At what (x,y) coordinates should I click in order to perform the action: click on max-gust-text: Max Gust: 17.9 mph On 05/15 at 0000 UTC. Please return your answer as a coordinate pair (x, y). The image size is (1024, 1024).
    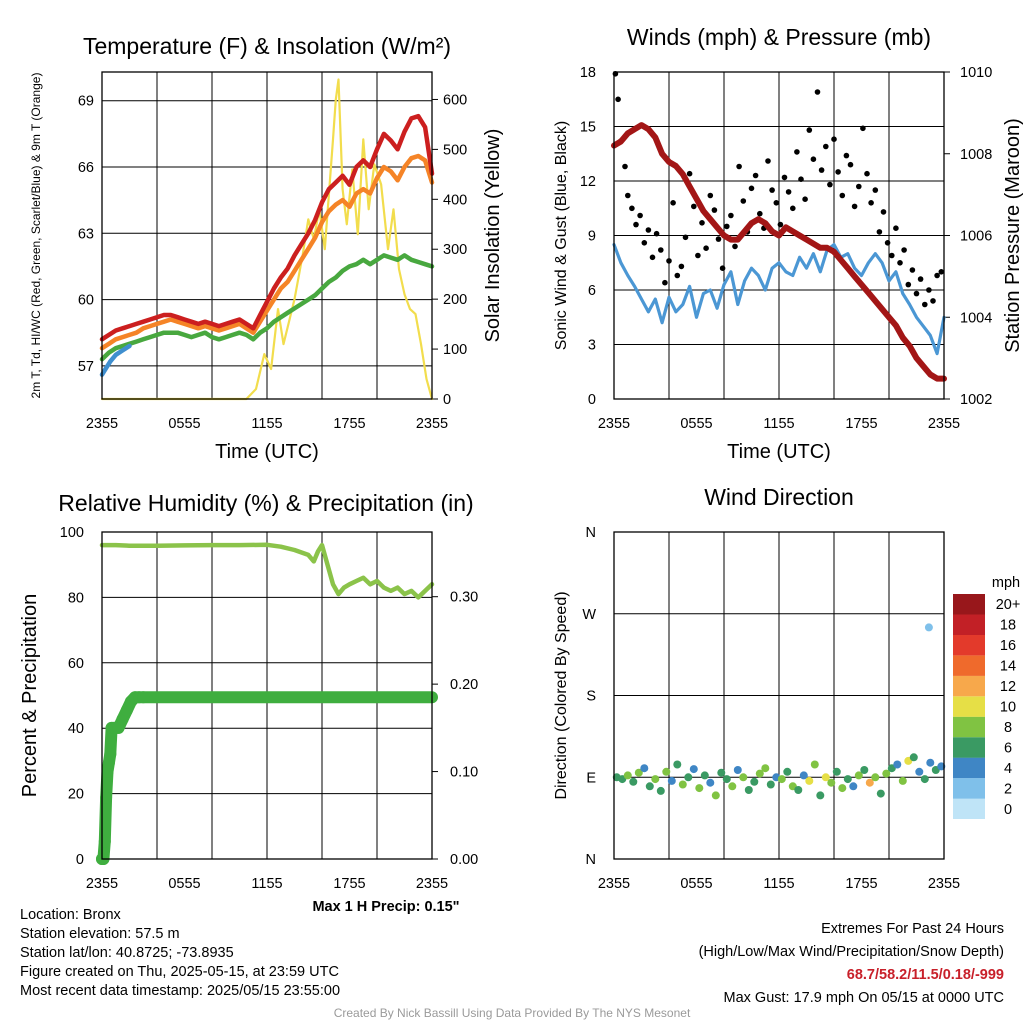
    Looking at the image, I should click on (863, 998).